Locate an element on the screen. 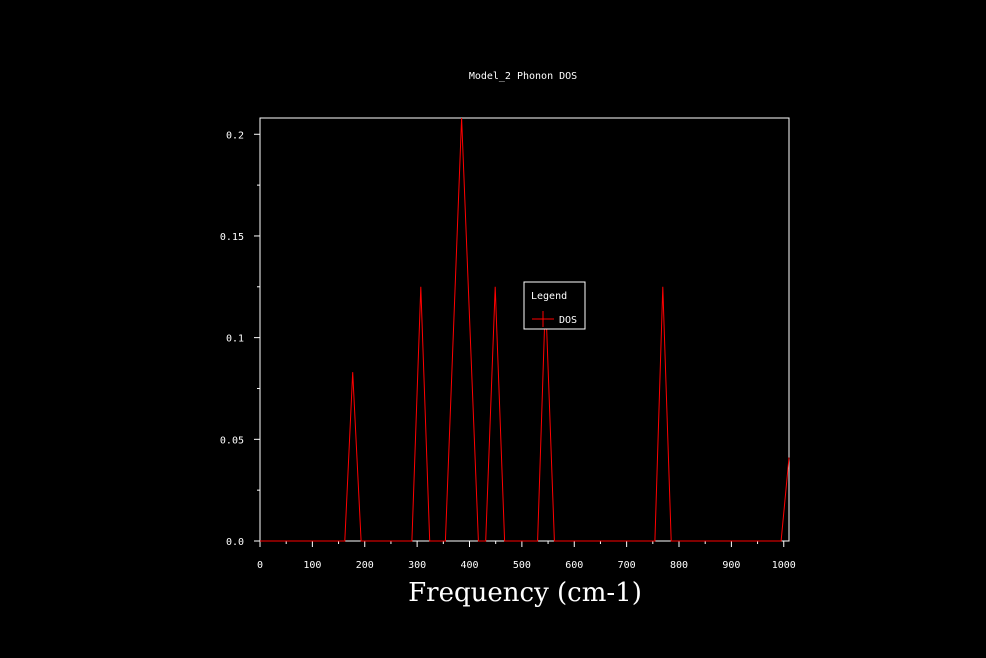 The height and width of the screenshot is (658, 986). x-tick-label: 300 is located at coordinates (417, 565).